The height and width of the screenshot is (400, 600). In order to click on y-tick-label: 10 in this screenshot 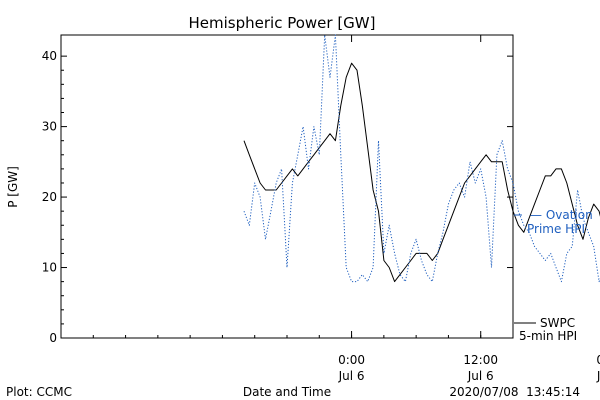, I will do `click(49, 268)`.